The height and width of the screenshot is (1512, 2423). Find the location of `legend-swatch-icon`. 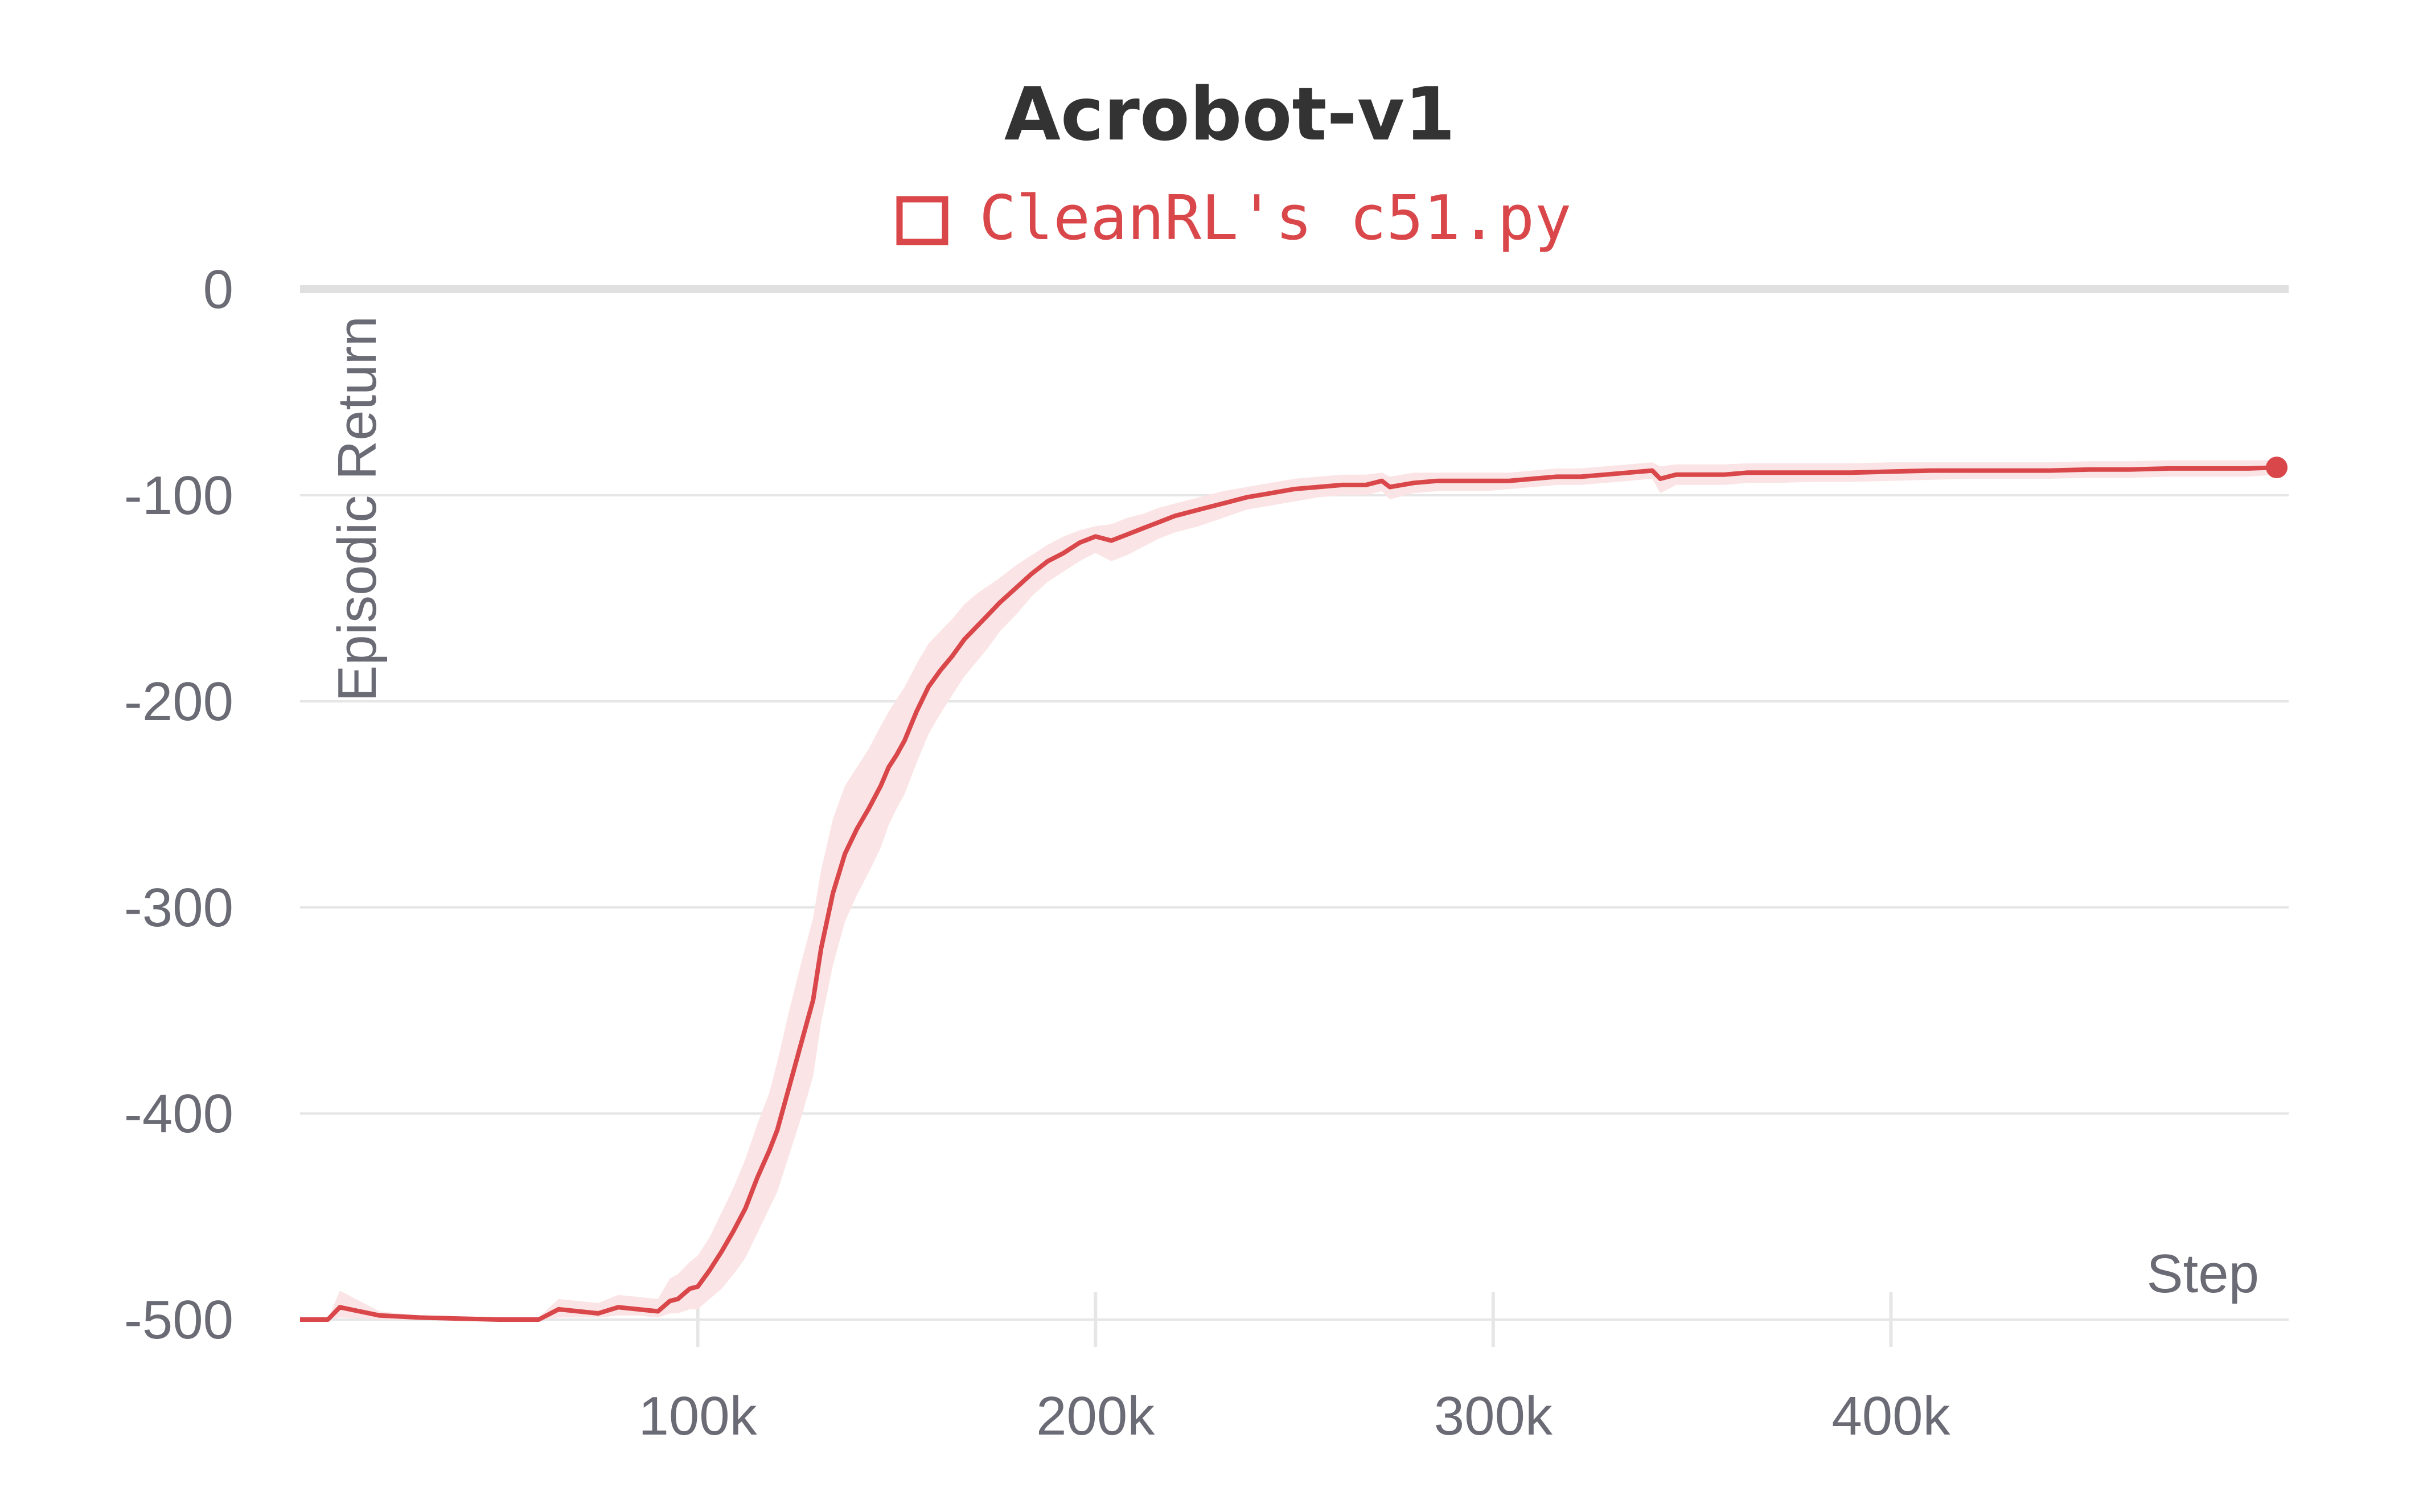

legend-swatch-icon is located at coordinates (922, 220).